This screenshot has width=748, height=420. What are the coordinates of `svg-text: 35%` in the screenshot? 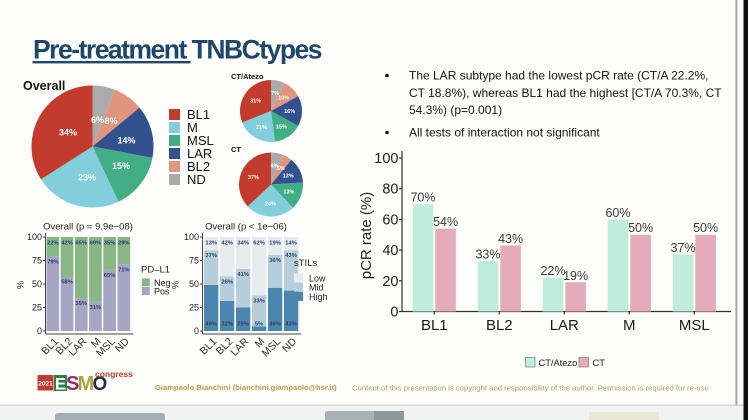 It's located at (110, 244).